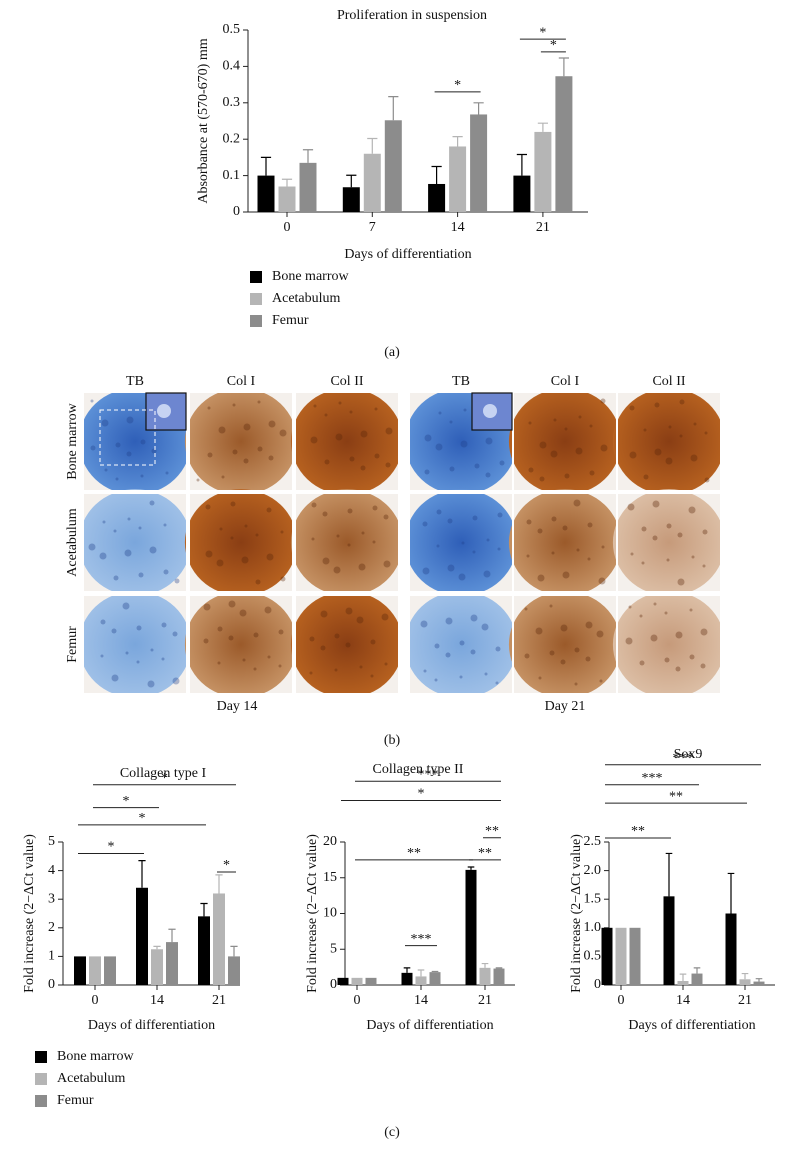 Image resolution: width=785 pixels, height=1166 pixels. What do you see at coordinates (91, 1078) in the screenshot?
I see `legend-label: Acetabulum` at bounding box center [91, 1078].